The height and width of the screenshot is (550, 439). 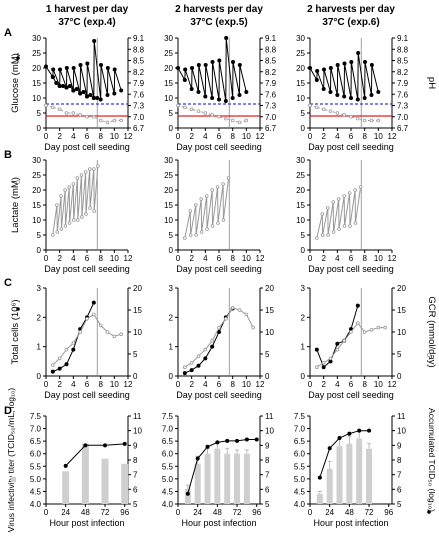 What do you see at coordinates (168, 160) in the screenshot?
I see `y-tick-label: 30` at bounding box center [168, 160].